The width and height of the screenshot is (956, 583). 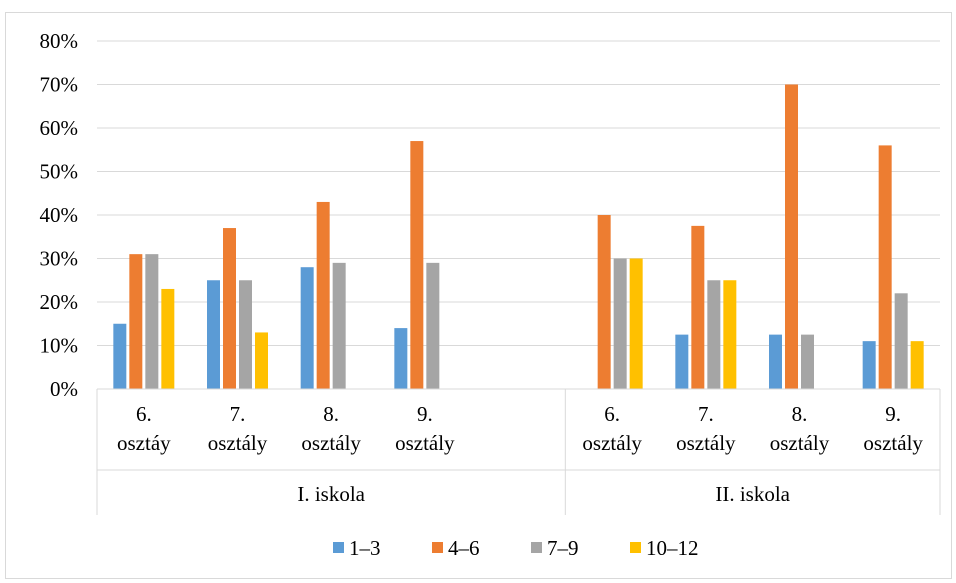 I want to click on bar-10–12-0, so click(x=168, y=338).